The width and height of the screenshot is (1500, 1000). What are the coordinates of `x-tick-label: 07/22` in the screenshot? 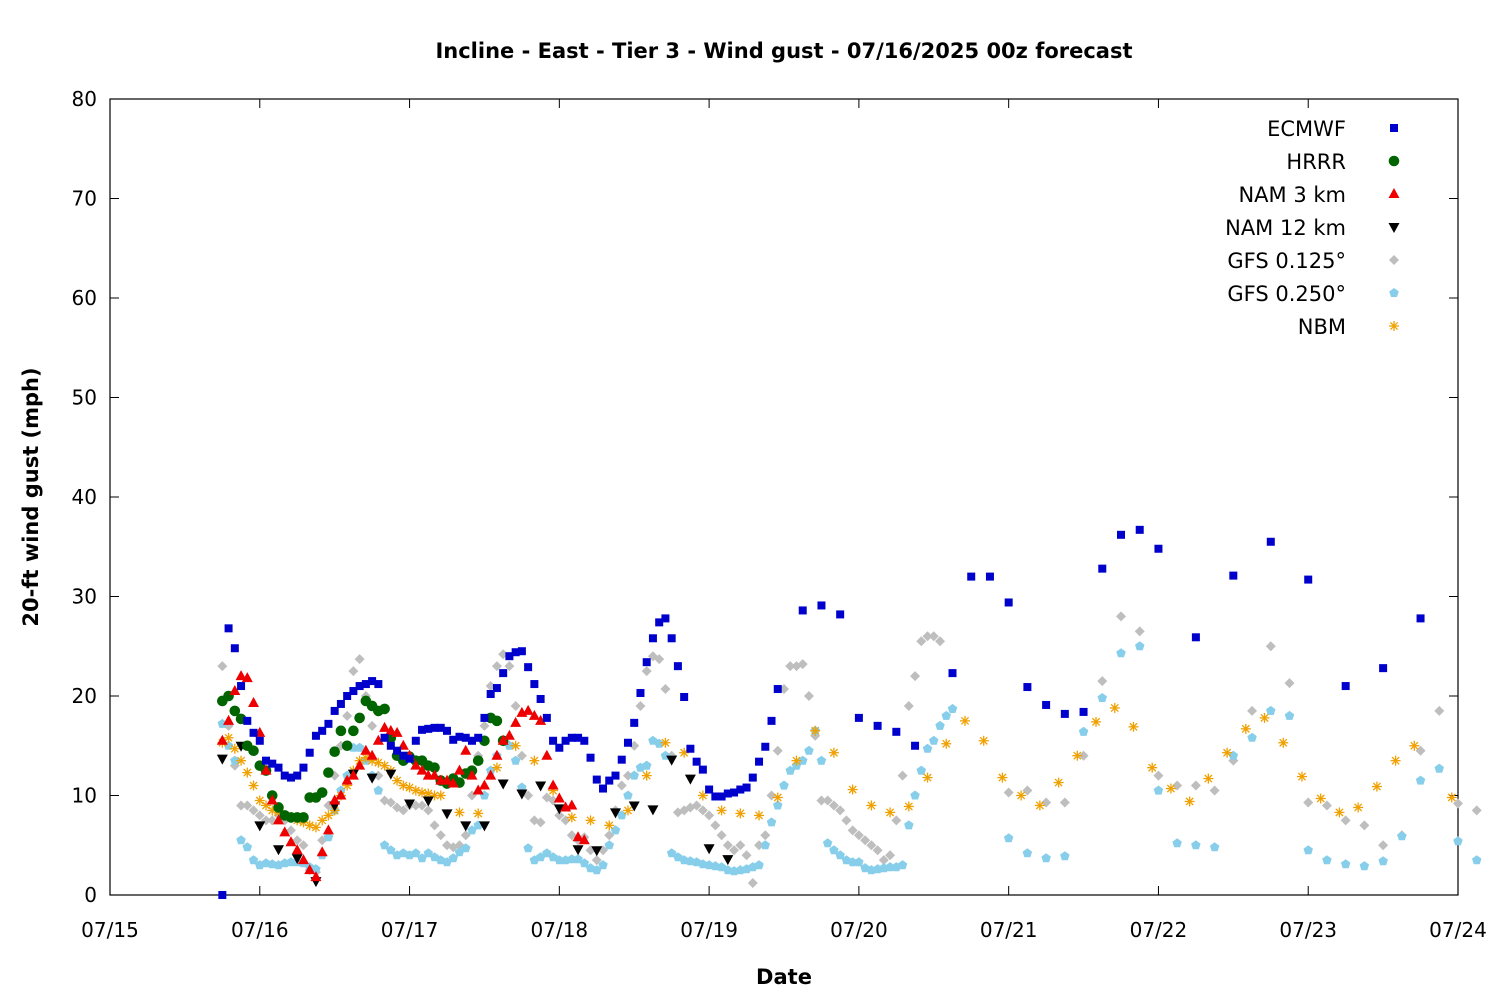 It's located at (1159, 930).